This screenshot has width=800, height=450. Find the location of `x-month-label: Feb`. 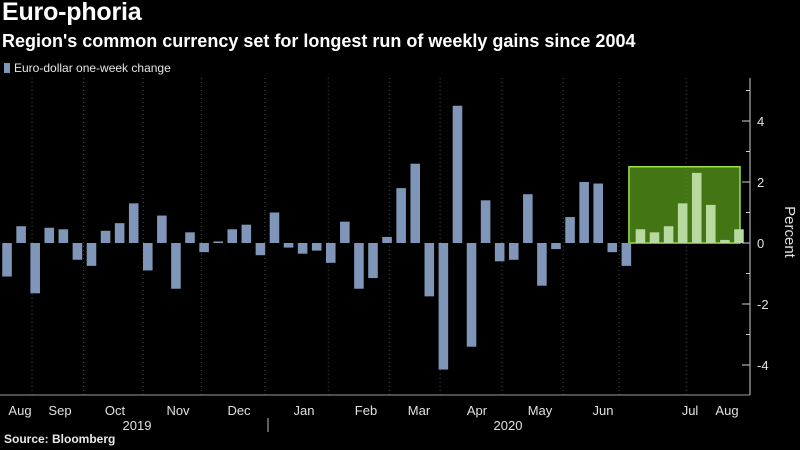

x-month-label: Feb is located at coordinates (366, 410).